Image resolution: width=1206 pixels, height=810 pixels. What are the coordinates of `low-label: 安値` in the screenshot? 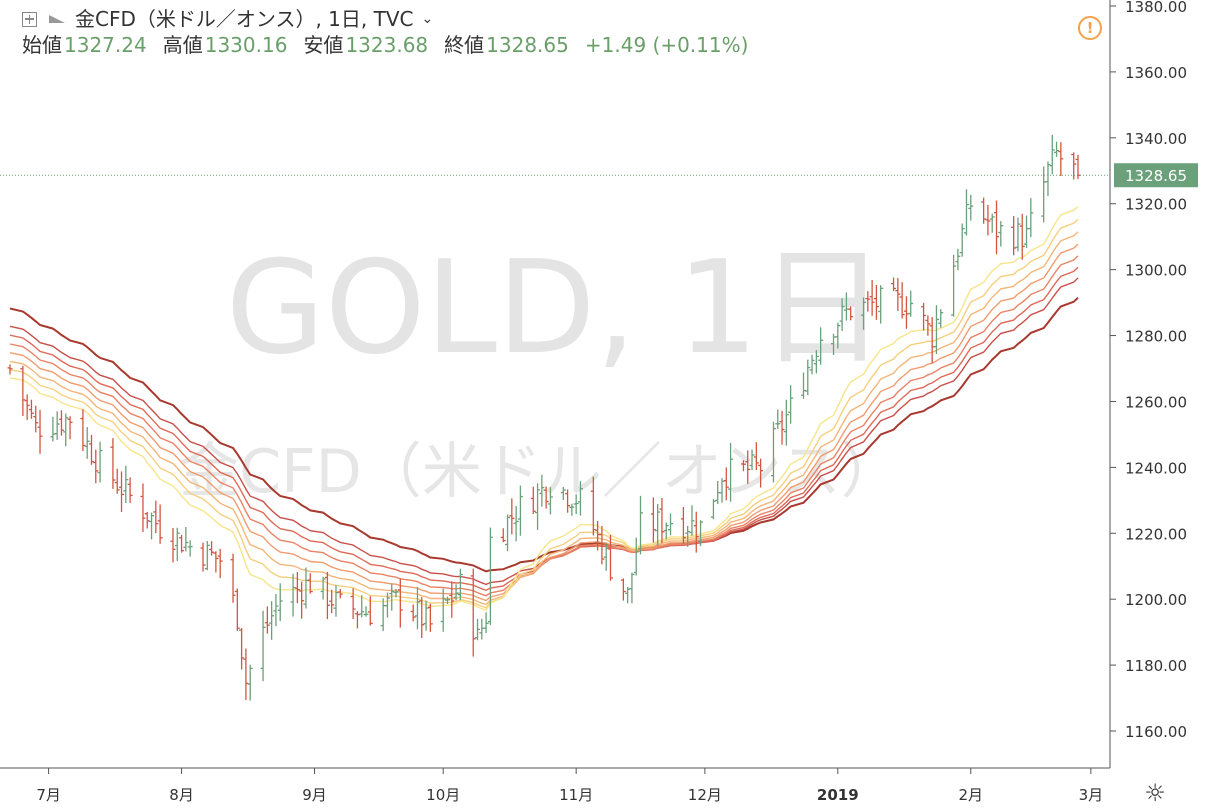 It's located at (323, 45).